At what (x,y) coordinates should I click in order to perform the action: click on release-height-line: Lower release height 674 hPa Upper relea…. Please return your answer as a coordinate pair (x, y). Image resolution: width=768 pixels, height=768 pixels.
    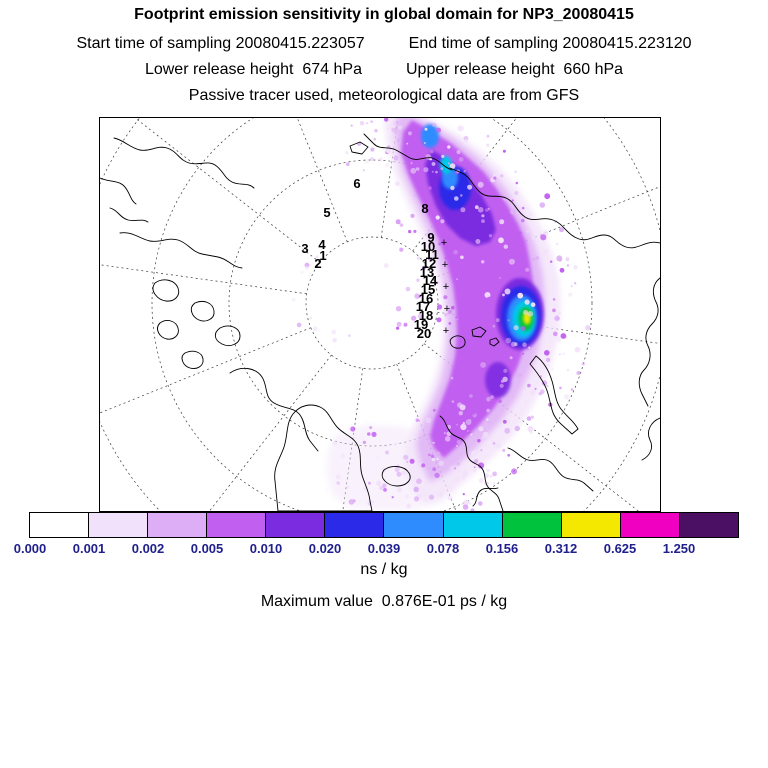
    Looking at the image, I should click on (384, 70).